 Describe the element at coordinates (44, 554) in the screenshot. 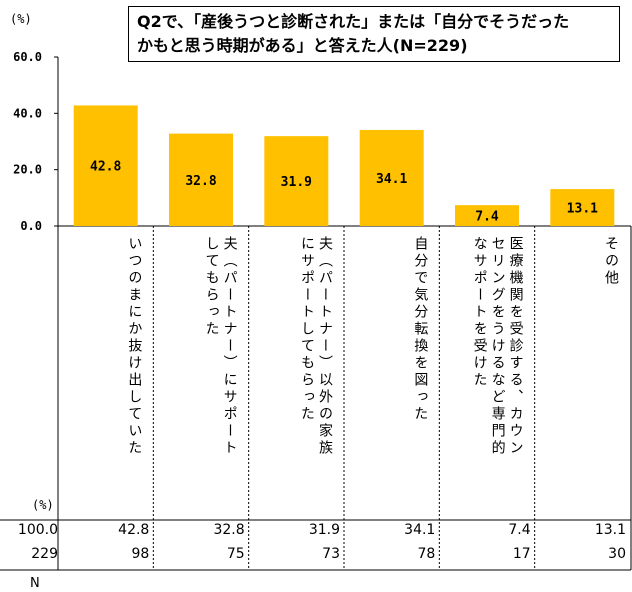

I see `total-count: 229` at that location.